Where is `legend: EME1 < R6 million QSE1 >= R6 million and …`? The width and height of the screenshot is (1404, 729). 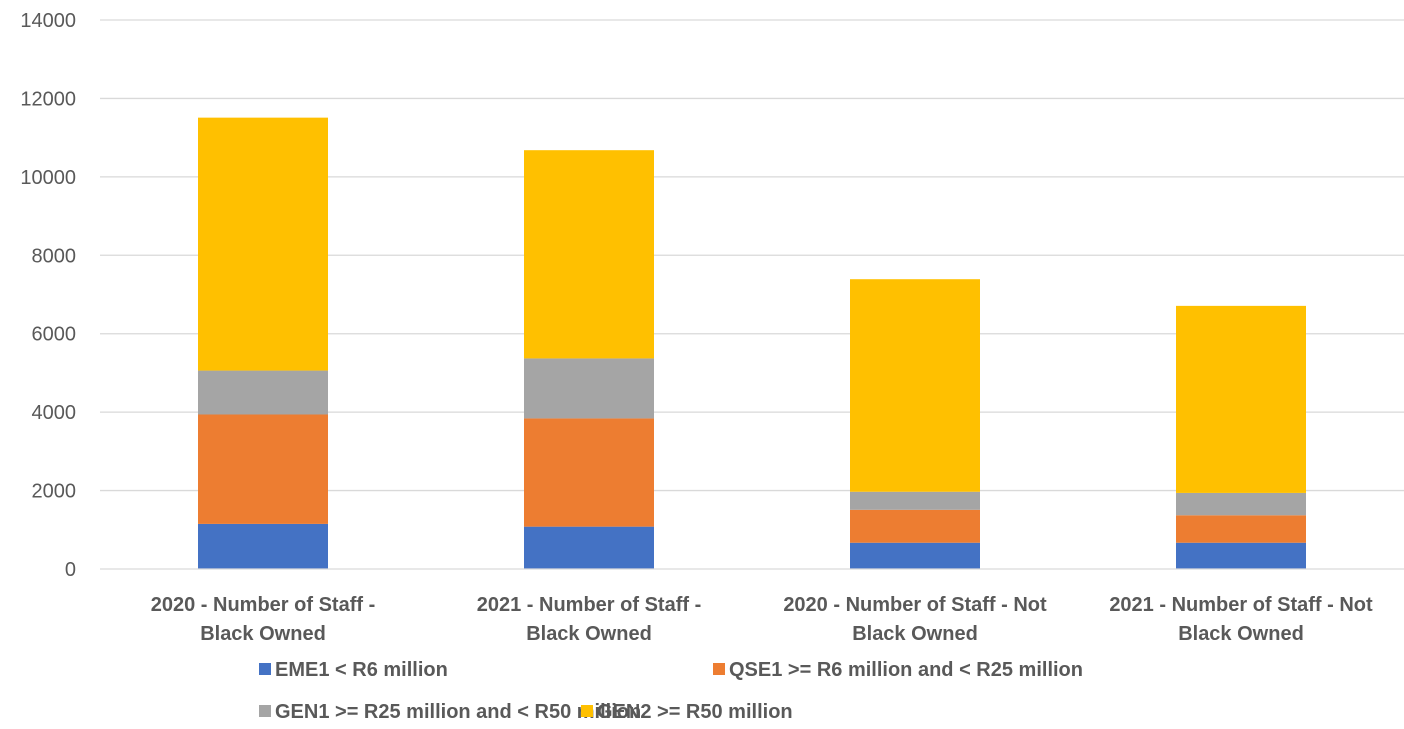 legend: EME1 < R6 million QSE1 >= R6 million and … is located at coordinates (671, 691).